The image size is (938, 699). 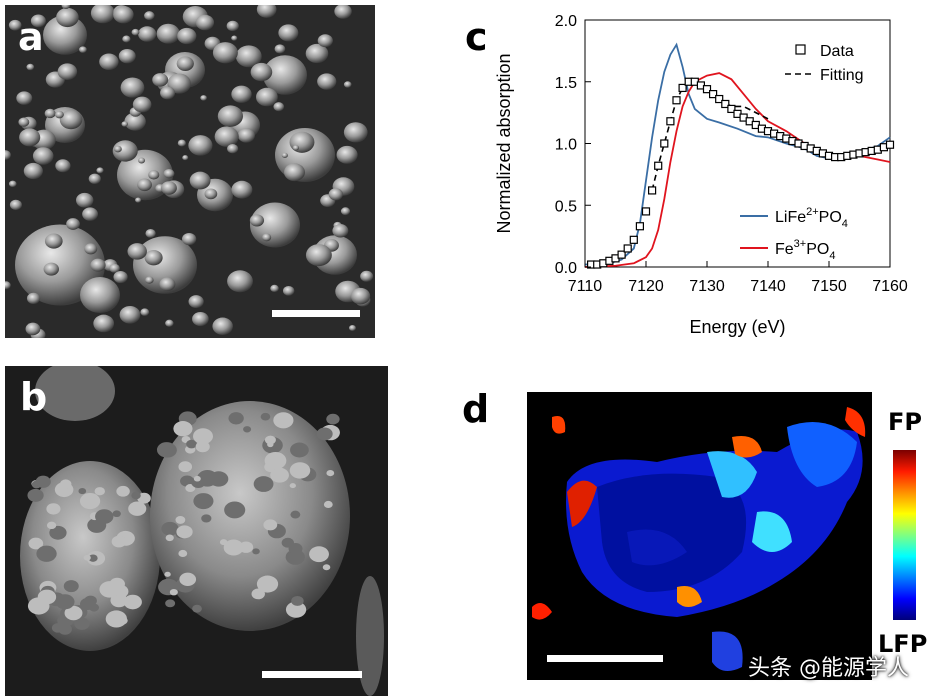 I want to click on colorbar-bottom-label: LFP, so click(x=903, y=644).